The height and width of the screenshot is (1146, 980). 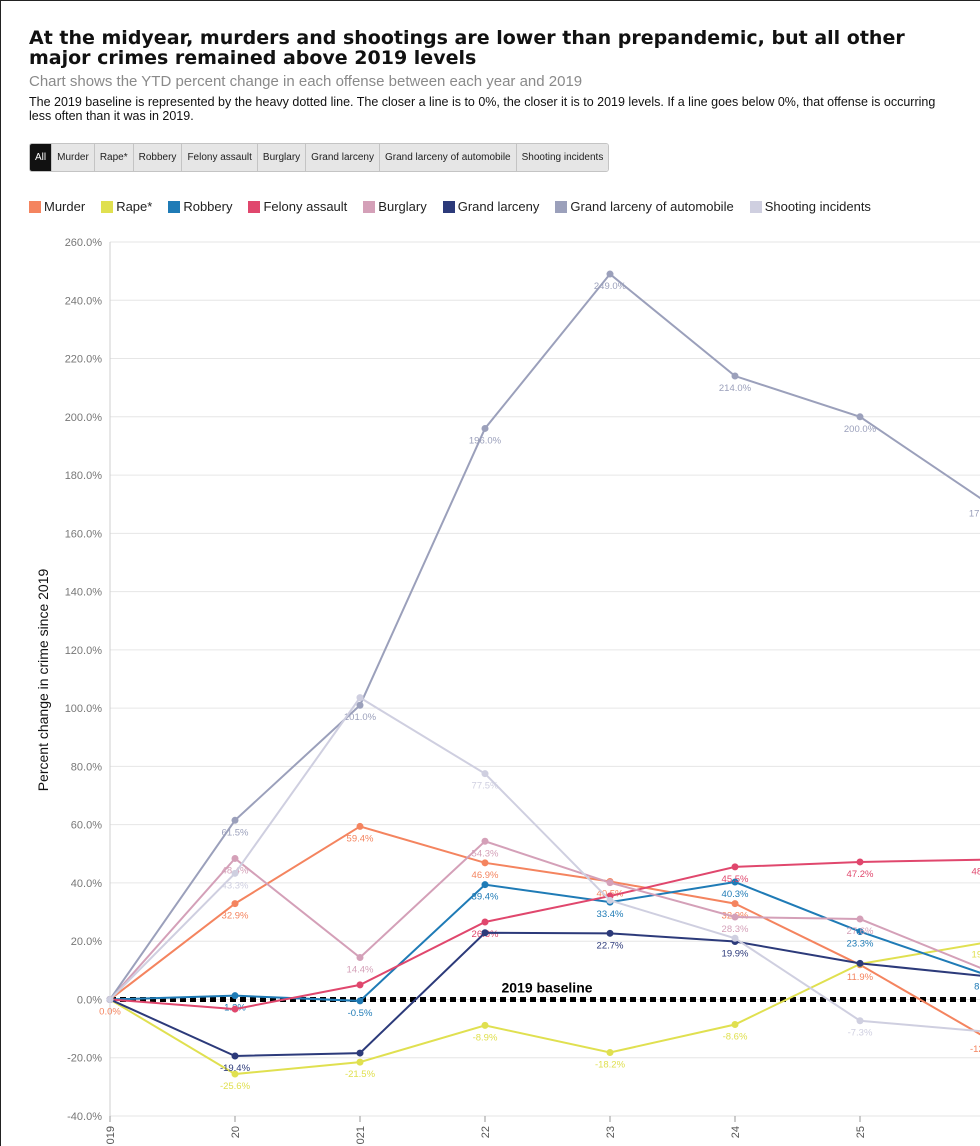 I want to click on y-tick-label: 180.0%, so click(x=84, y=476).